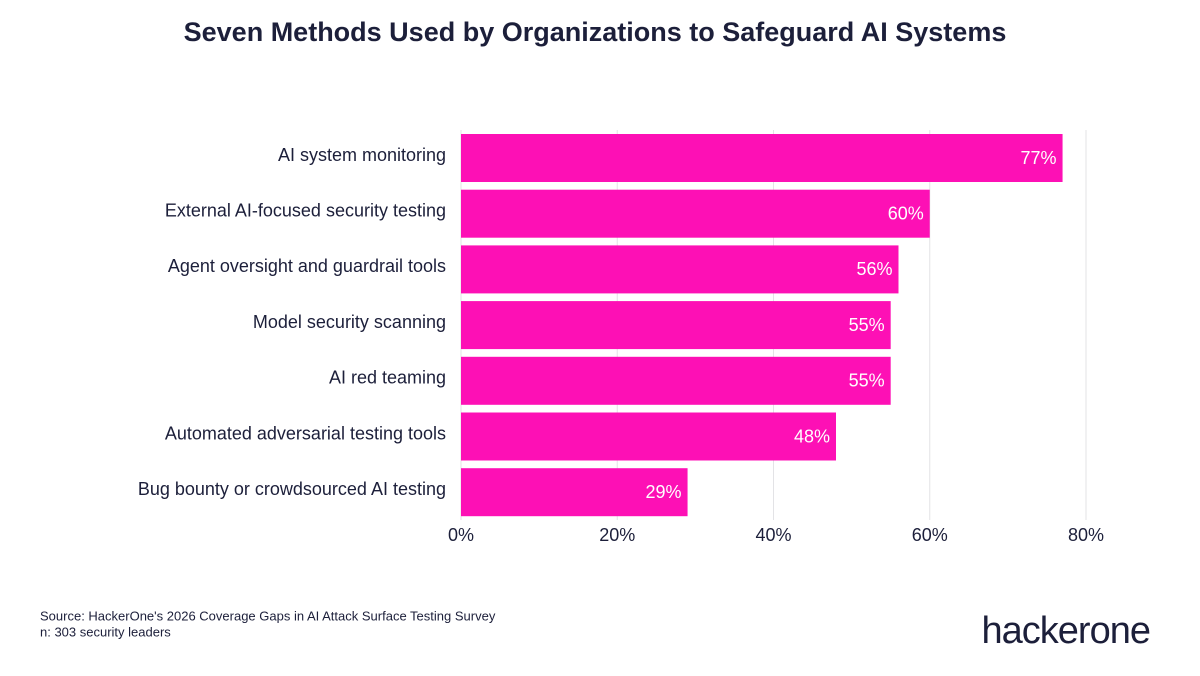 Image resolution: width=1200 pixels, height=676 pixels. I want to click on y-tick-label: Automated adversarial testing tools, so click(305, 433).